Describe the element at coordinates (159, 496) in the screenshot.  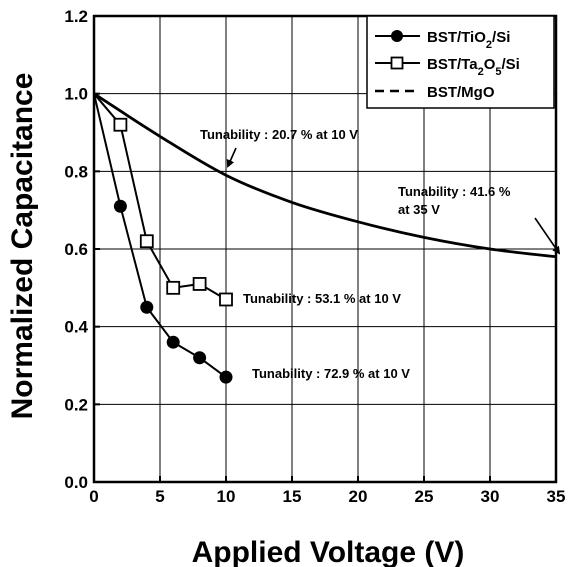
I see `x-tick-label: 5` at that location.